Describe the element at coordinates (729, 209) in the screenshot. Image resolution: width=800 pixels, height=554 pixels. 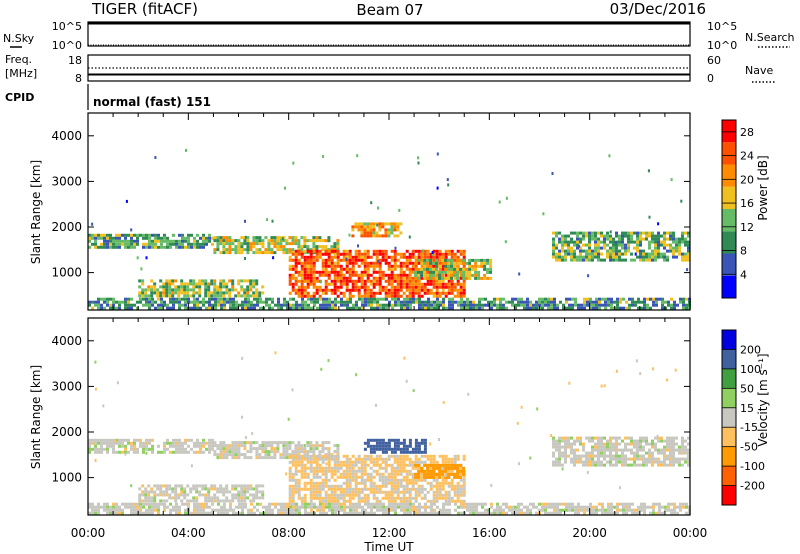
I see `colorbar-frame` at that location.